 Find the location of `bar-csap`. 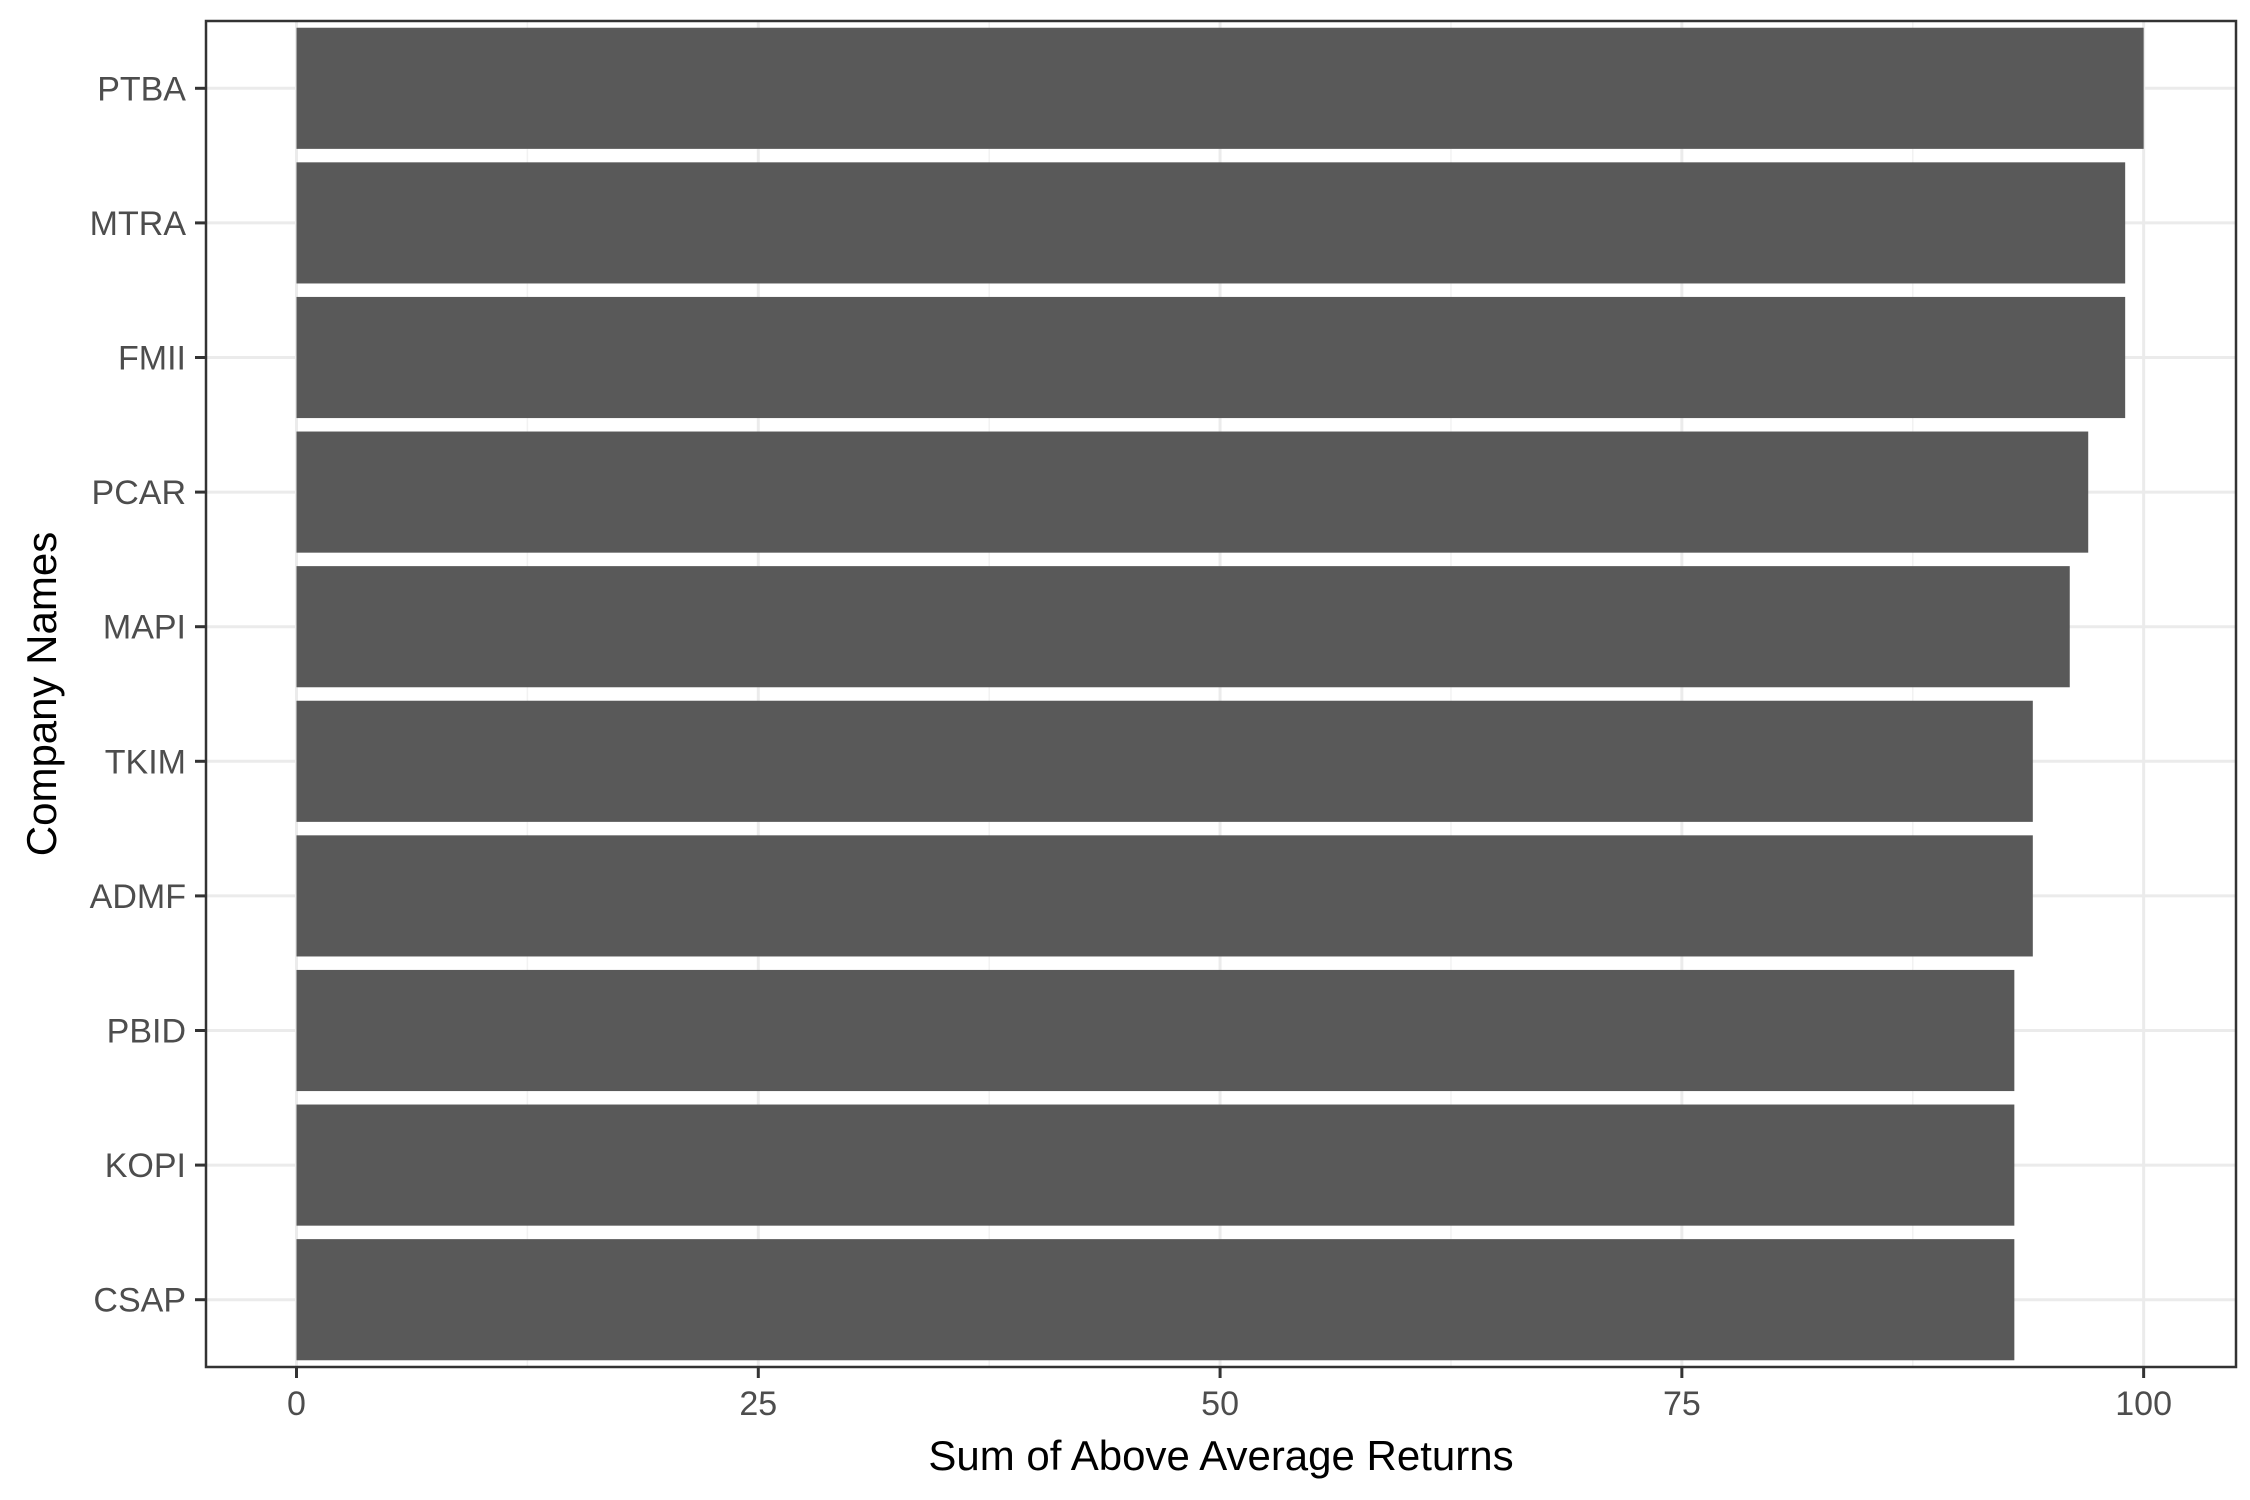

bar-csap is located at coordinates (1155, 1300).